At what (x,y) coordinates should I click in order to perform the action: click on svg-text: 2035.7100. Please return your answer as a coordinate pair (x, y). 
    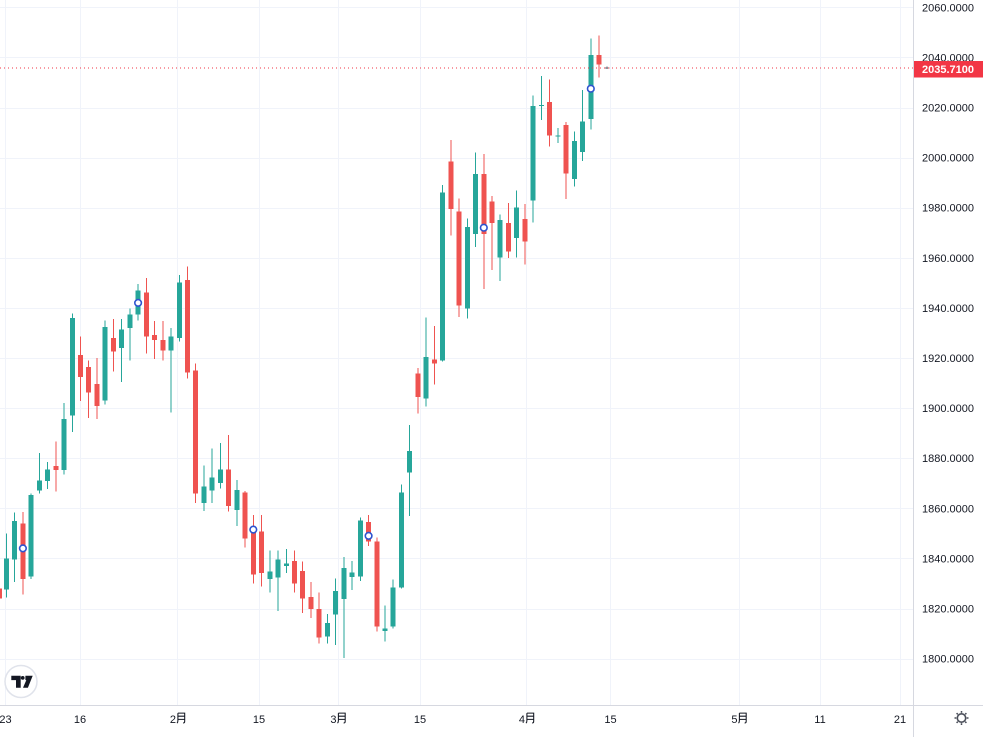
    Looking at the image, I should click on (948, 70).